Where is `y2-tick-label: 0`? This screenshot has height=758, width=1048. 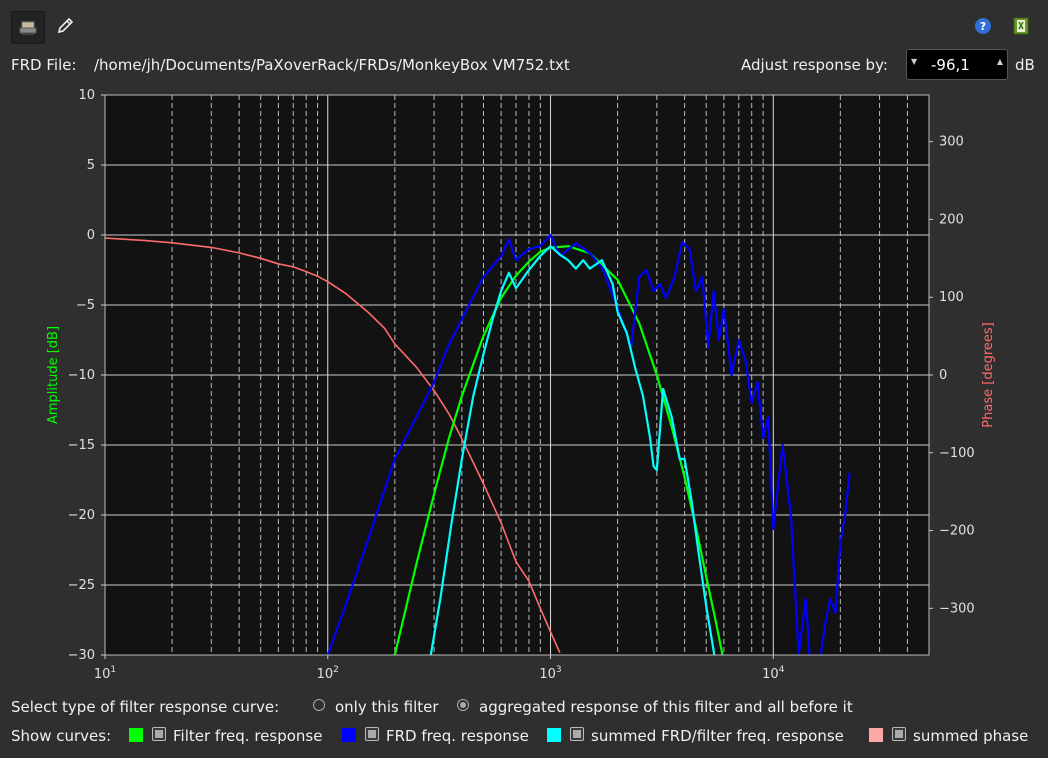 y2-tick-label: 0 is located at coordinates (943, 375).